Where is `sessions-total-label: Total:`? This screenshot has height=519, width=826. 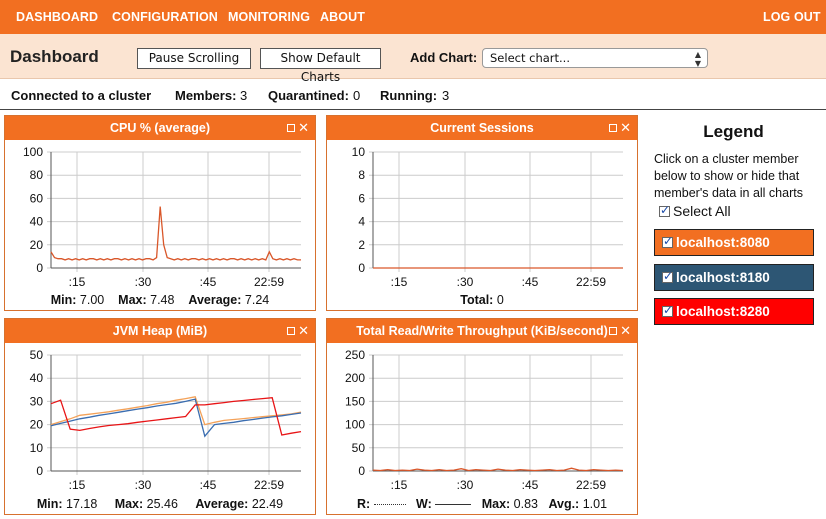 sessions-total-label: Total: is located at coordinates (477, 300).